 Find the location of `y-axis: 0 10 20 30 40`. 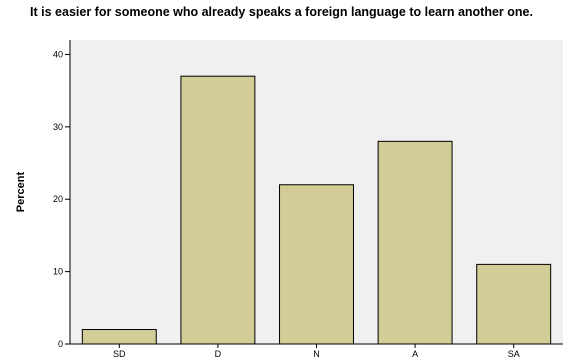

y-axis: 0 10 20 30 40 is located at coordinates (62, 194).